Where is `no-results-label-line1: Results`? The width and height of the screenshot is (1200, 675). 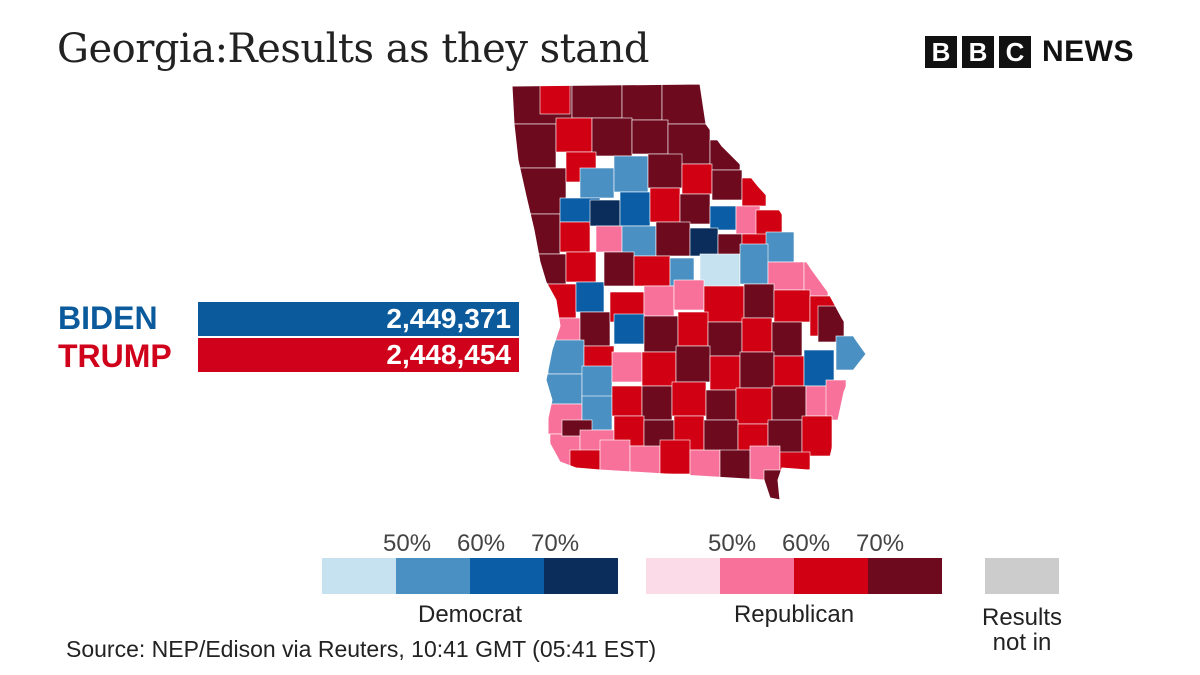 no-results-label-line1: Results is located at coordinates (1022, 617).